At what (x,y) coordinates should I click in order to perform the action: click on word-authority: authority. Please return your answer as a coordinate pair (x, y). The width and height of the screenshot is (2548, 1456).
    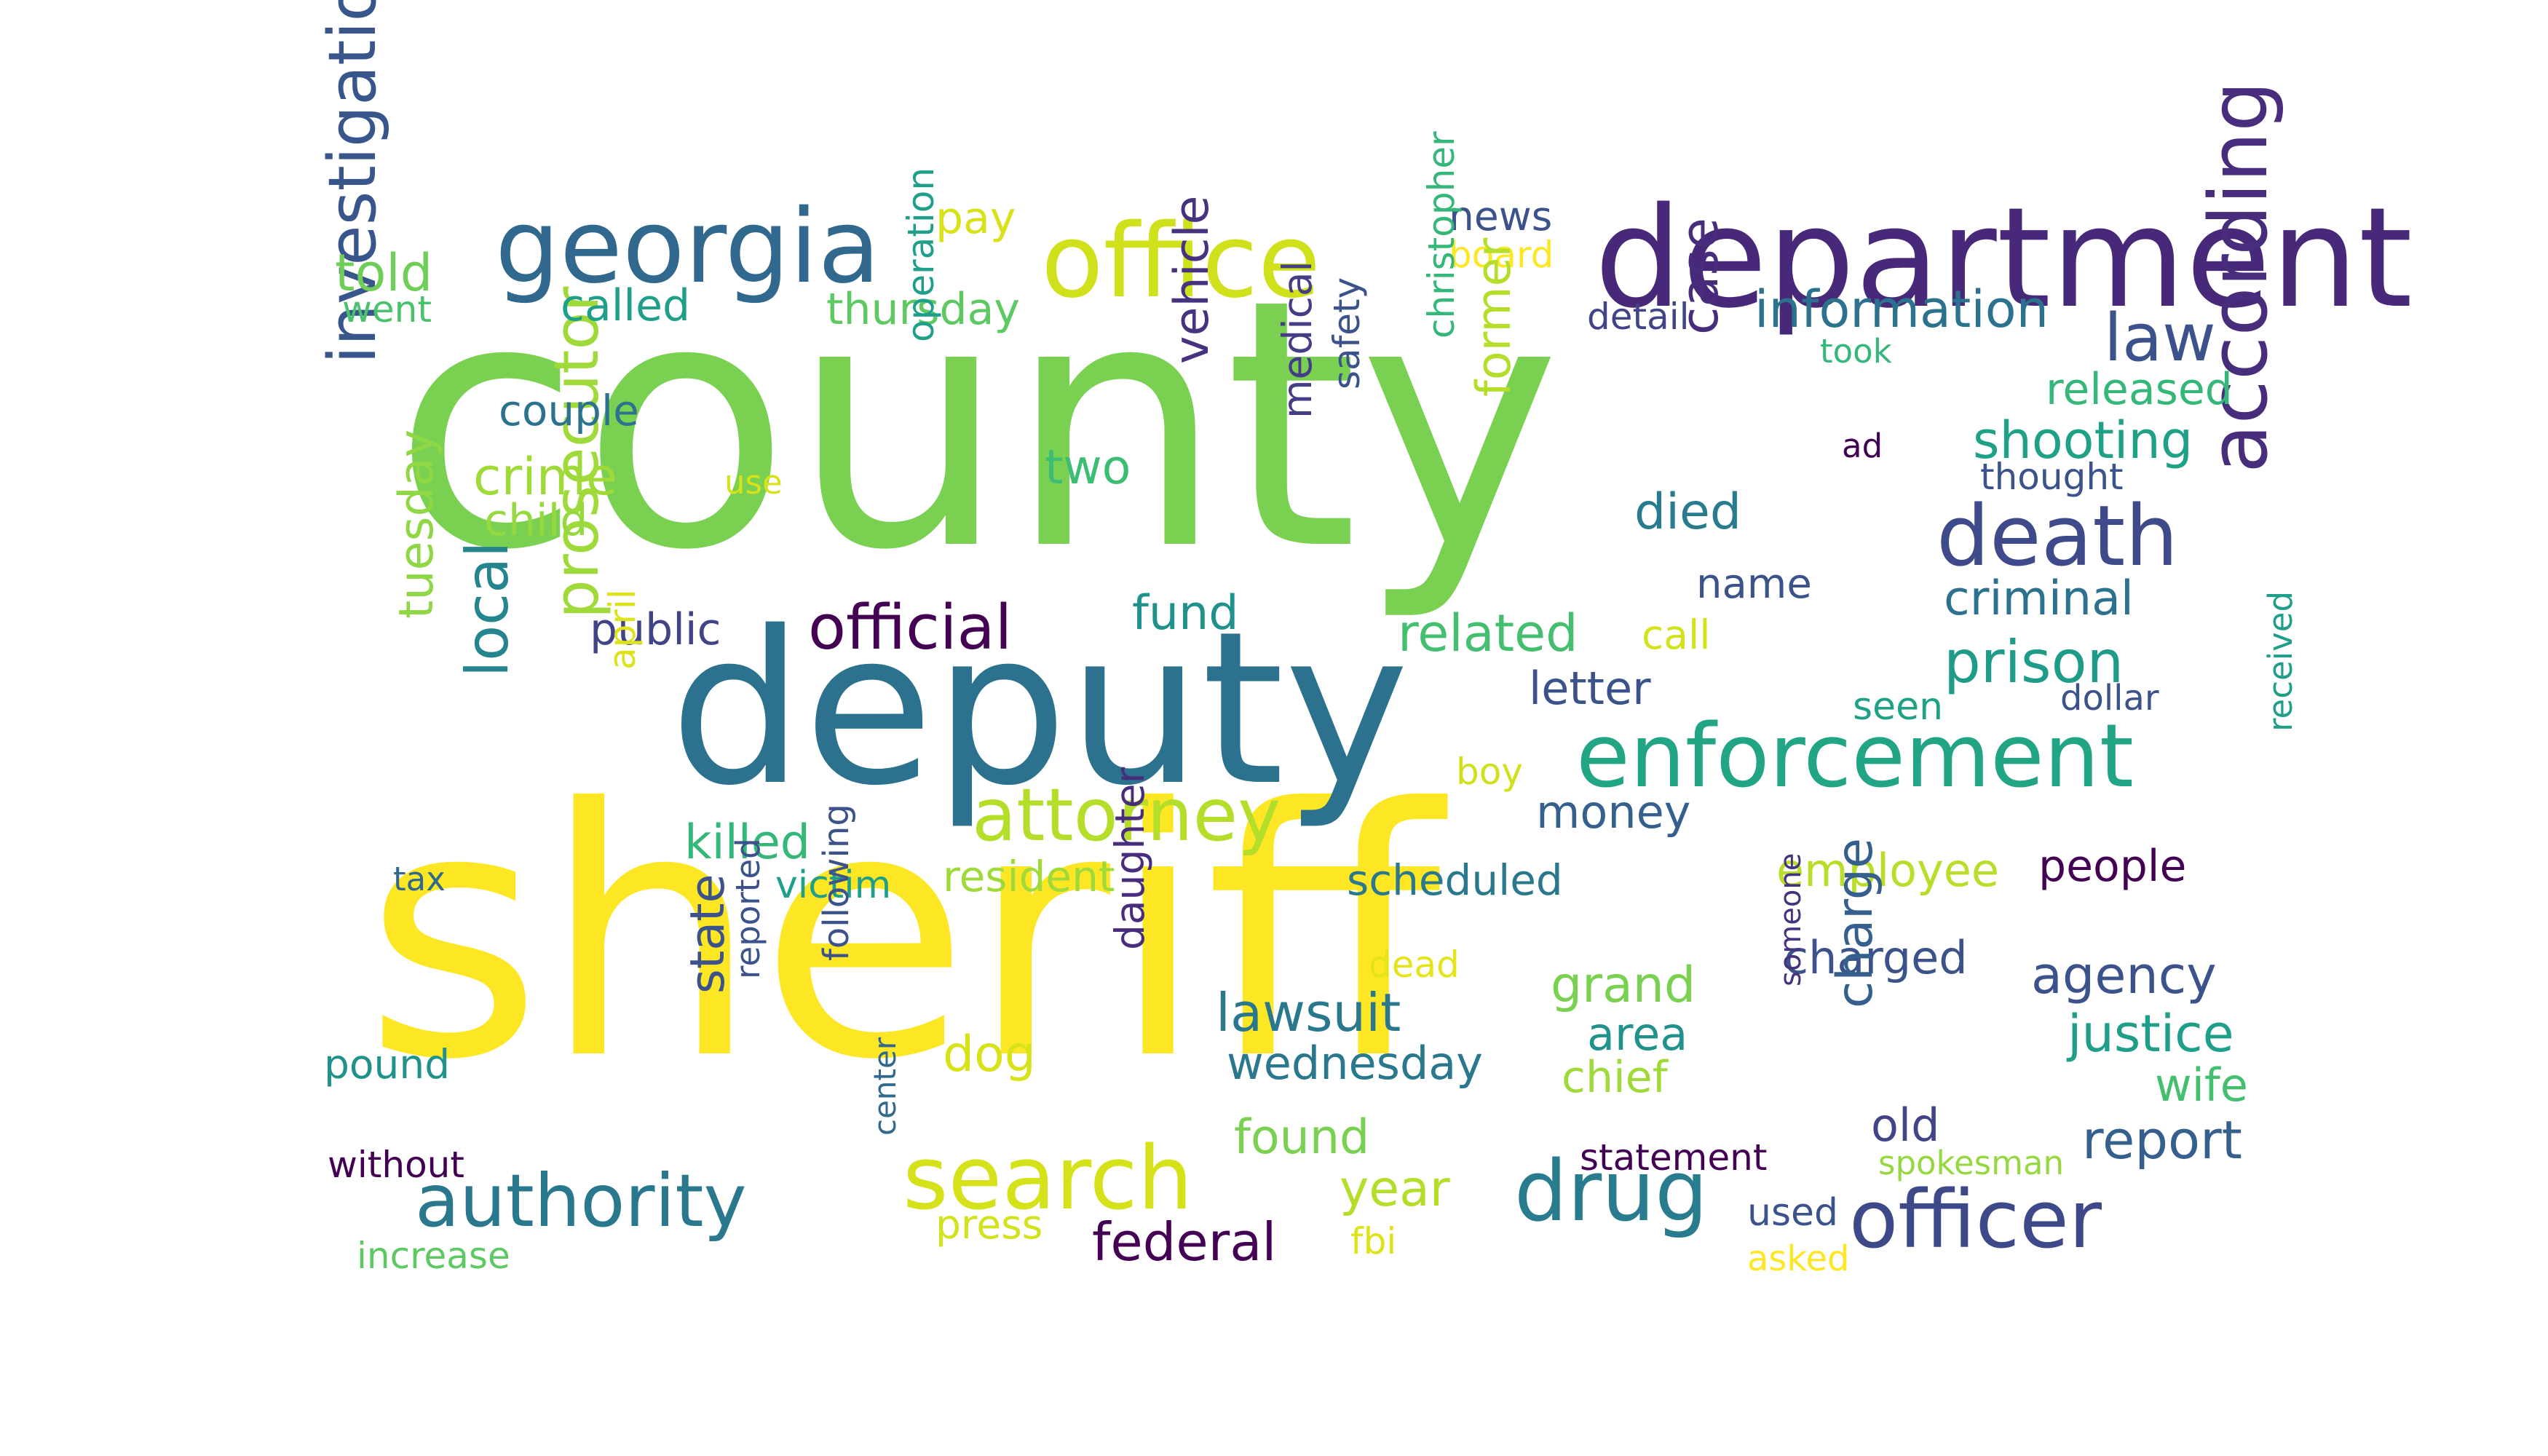
    Looking at the image, I should click on (581, 1200).